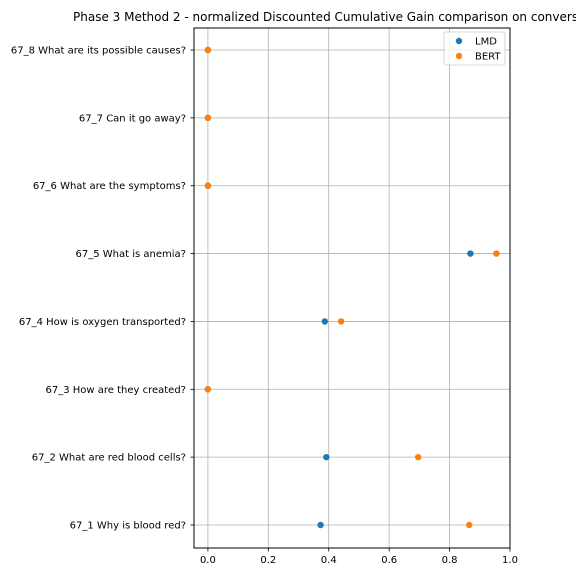 The width and height of the screenshot is (576, 576). Describe the element at coordinates (102, 322) in the screenshot. I see `y-tick-label: 67_4 How is oxygen transported?` at that location.